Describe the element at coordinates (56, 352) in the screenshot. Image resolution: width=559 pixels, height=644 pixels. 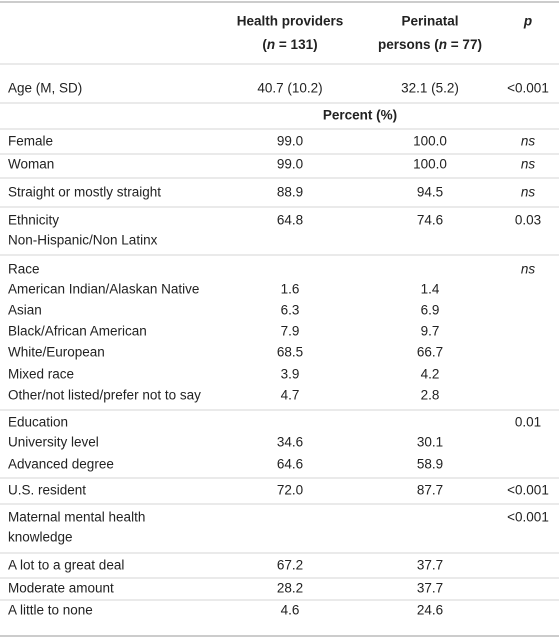
I see `row-label: White/European` at that location.